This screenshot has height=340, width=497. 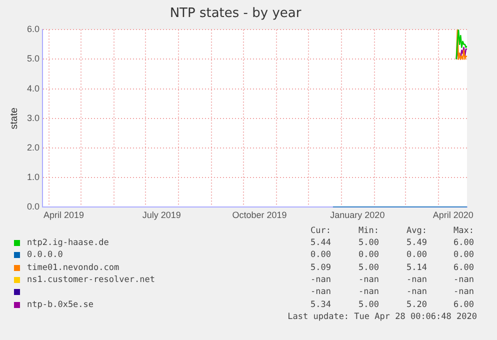 What do you see at coordinates (33, 117) in the screenshot?
I see `y-tick-label: 3.0` at bounding box center [33, 117].